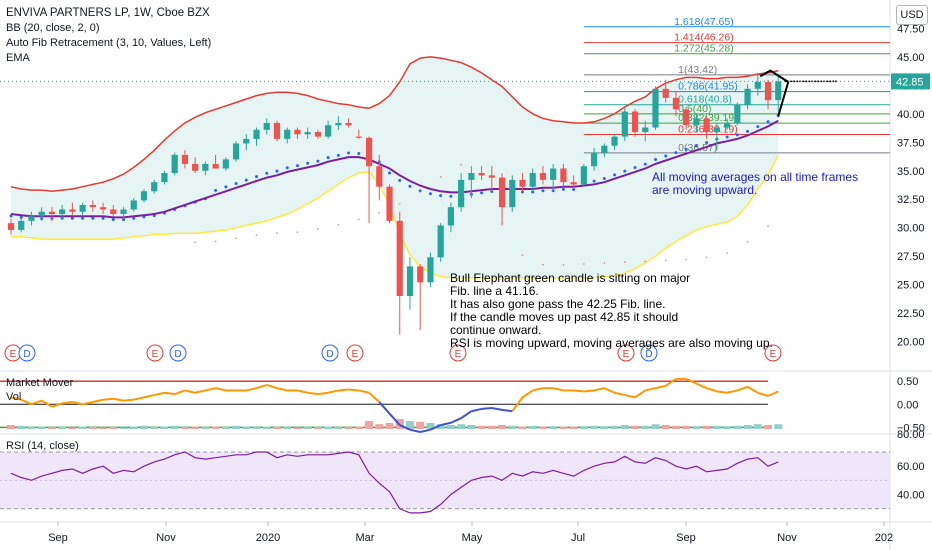 This screenshot has width=932, height=550. What do you see at coordinates (42, 446) in the screenshot?
I see `rsi-label: RSI (14, close)` at bounding box center [42, 446].